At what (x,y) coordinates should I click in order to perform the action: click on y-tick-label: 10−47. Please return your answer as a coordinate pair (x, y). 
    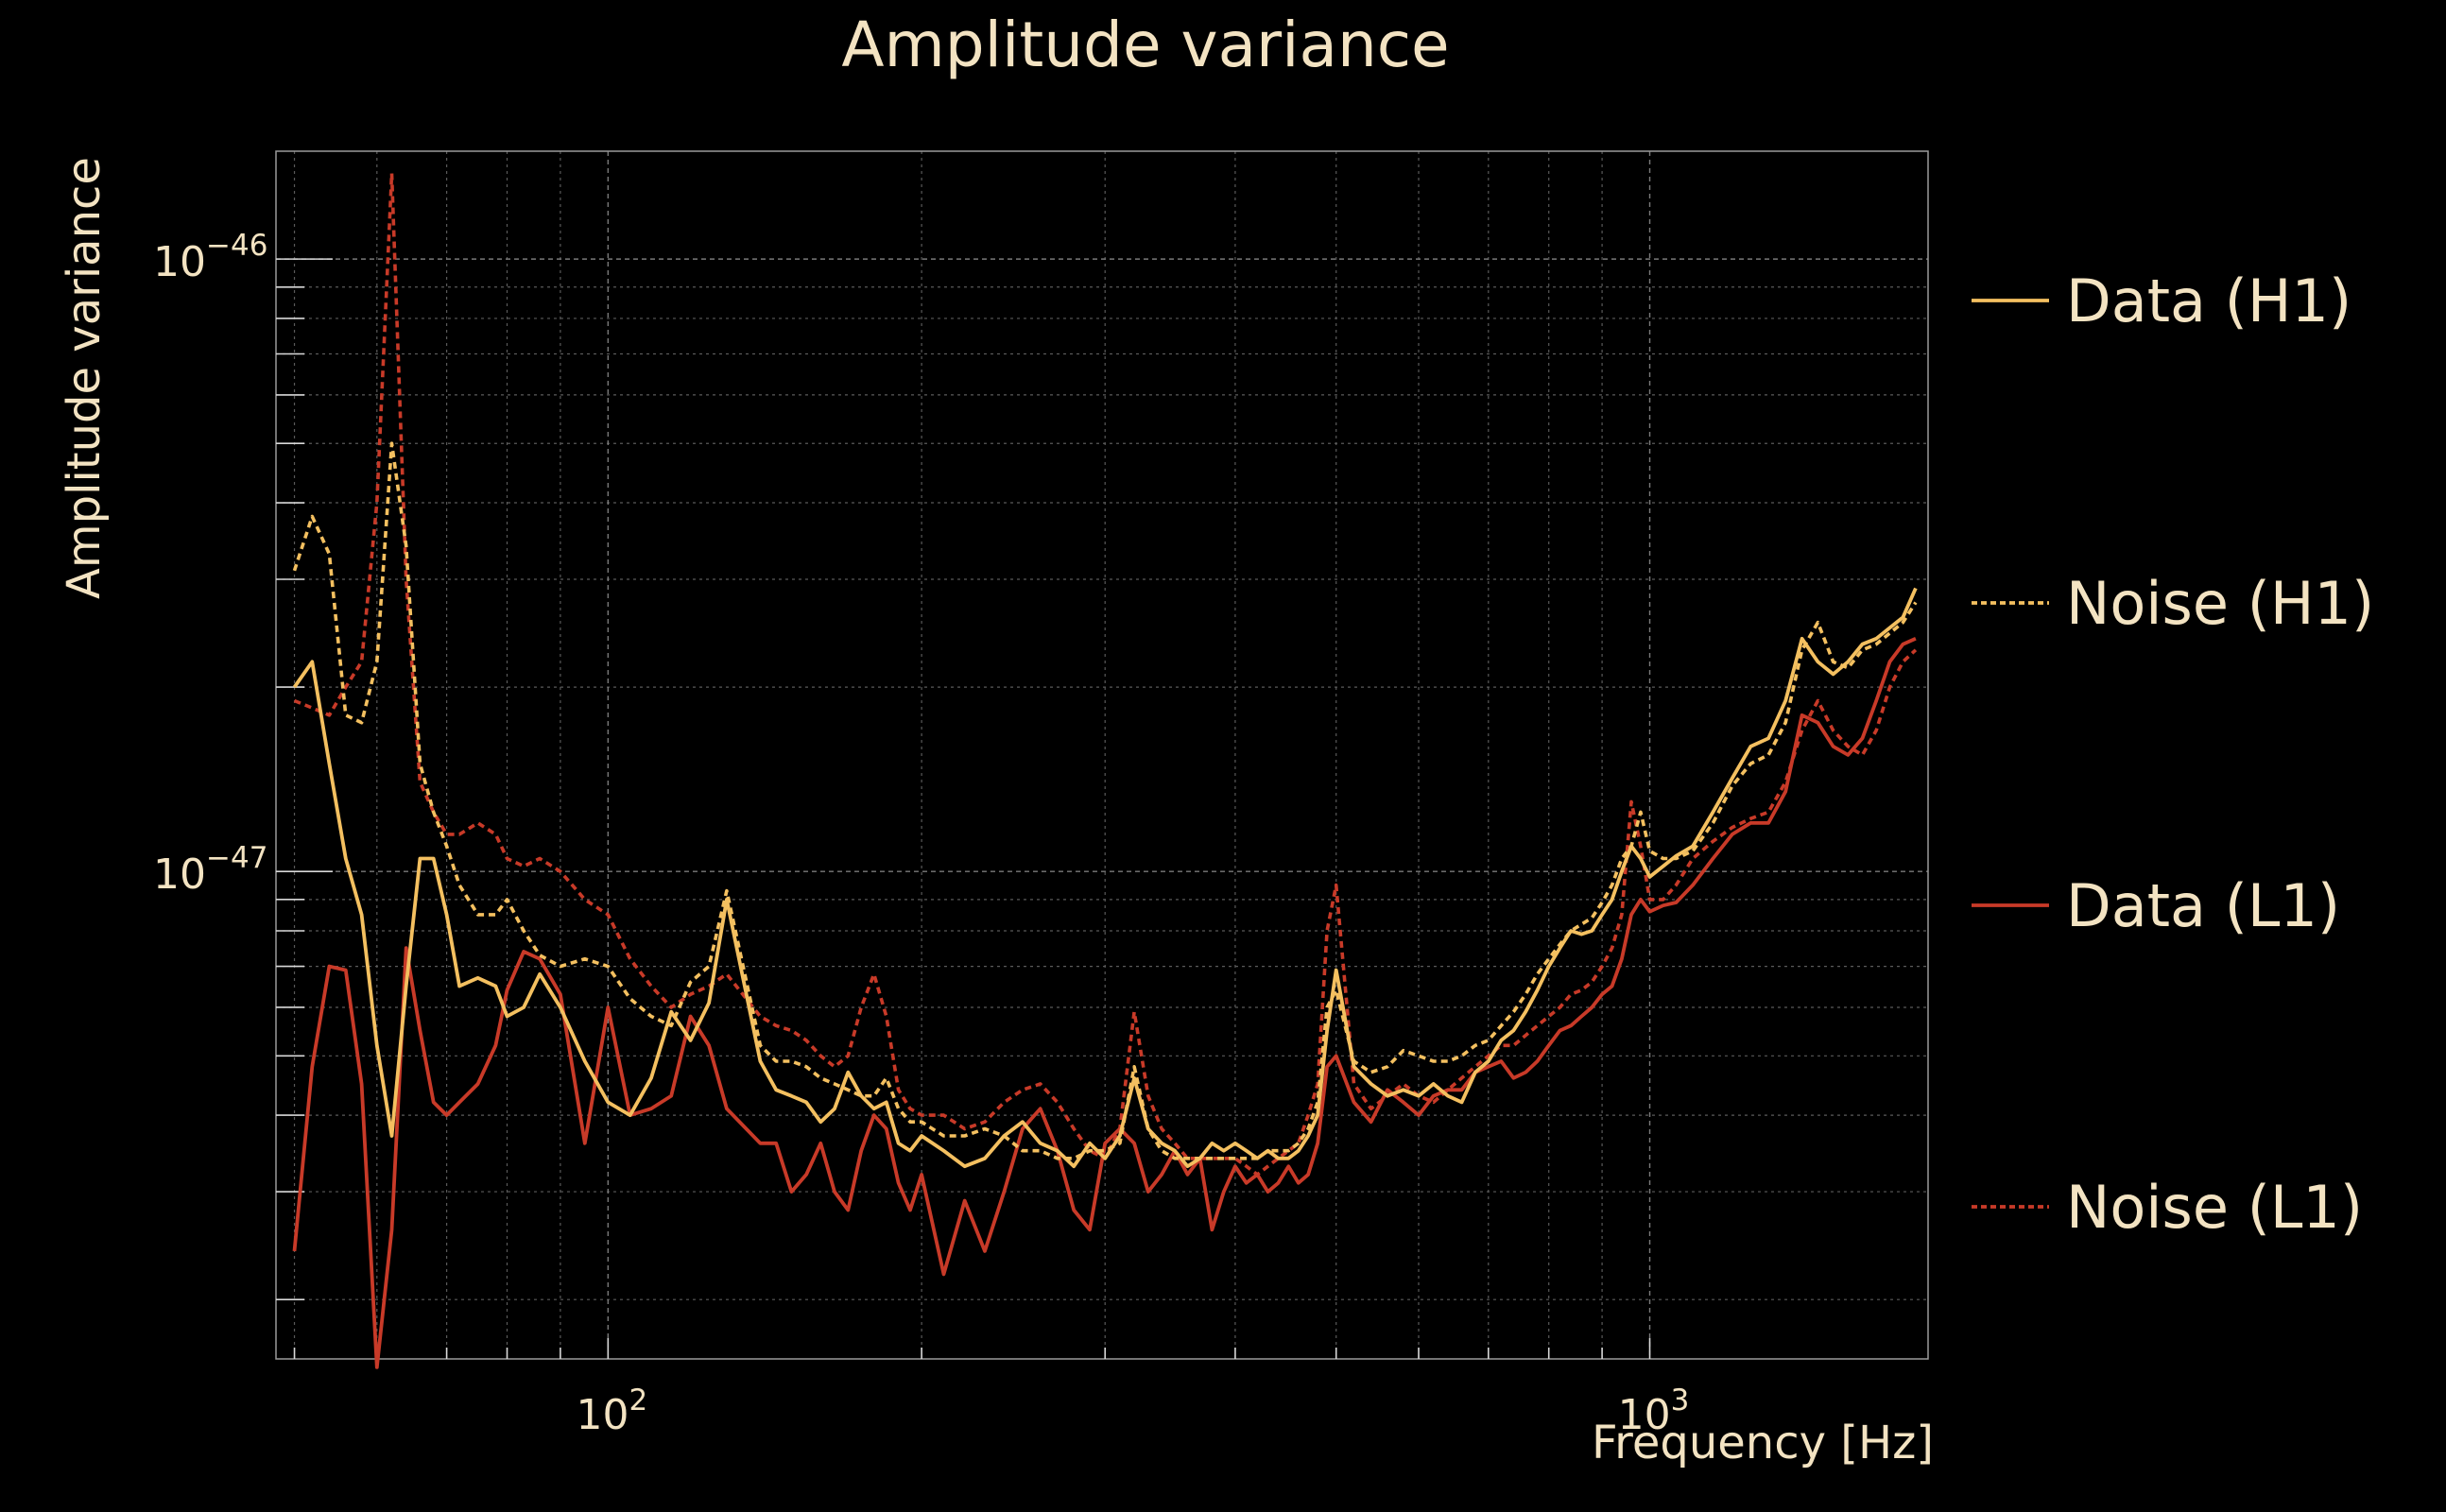
    Looking at the image, I should click on (210, 870).